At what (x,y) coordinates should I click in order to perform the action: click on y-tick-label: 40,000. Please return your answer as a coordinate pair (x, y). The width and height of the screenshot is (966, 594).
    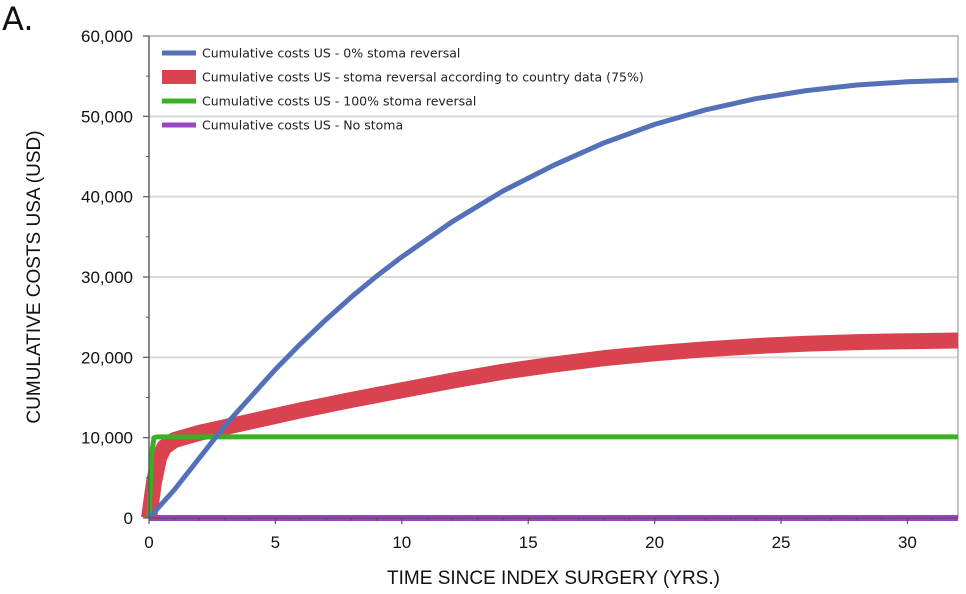
    Looking at the image, I should click on (107, 197).